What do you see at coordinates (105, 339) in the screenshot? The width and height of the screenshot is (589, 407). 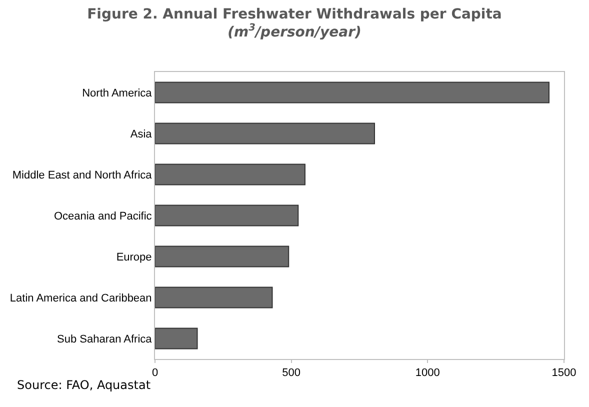 I see `y-tick-label: Sub Saharan Africa` at bounding box center [105, 339].